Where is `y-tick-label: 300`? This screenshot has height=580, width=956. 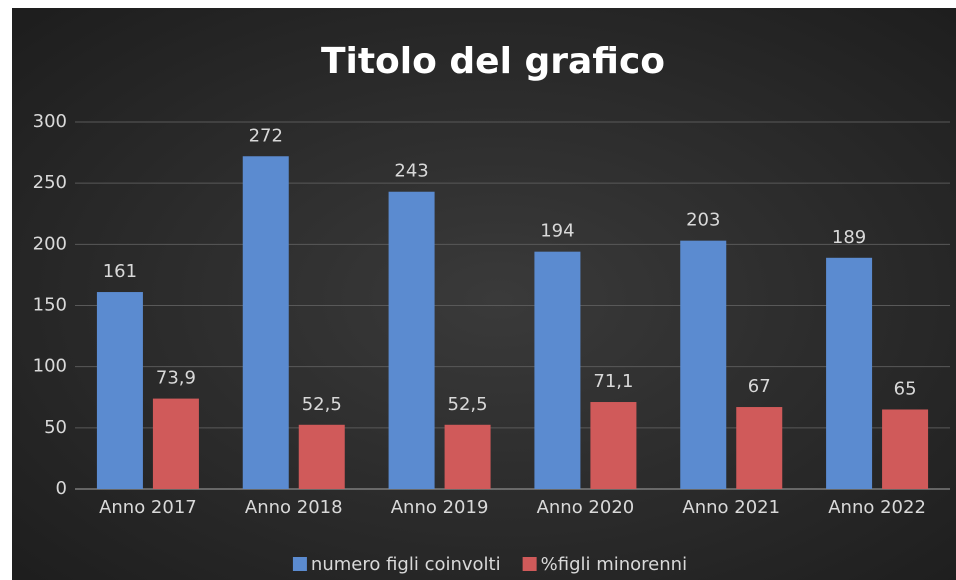
y-tick-label: 300 is located at coordinates (50, 121).